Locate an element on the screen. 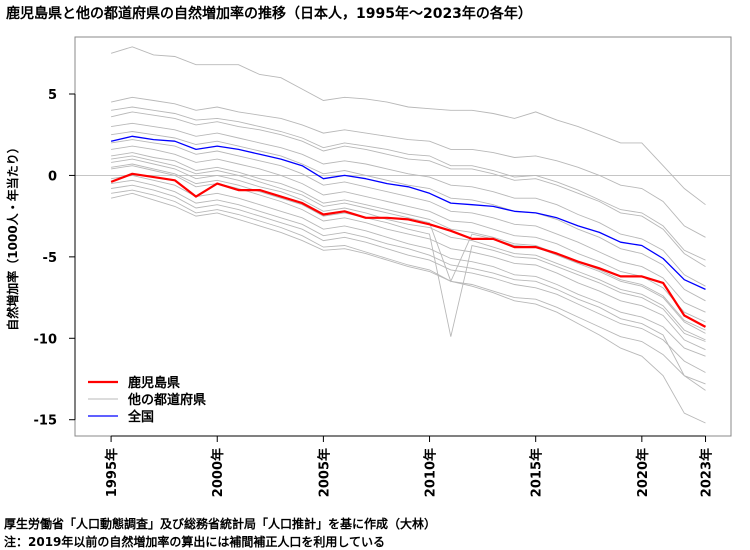 This screenshot has height=550, width=750. y-tick-label: 5 is located at coordinates (52, 95).